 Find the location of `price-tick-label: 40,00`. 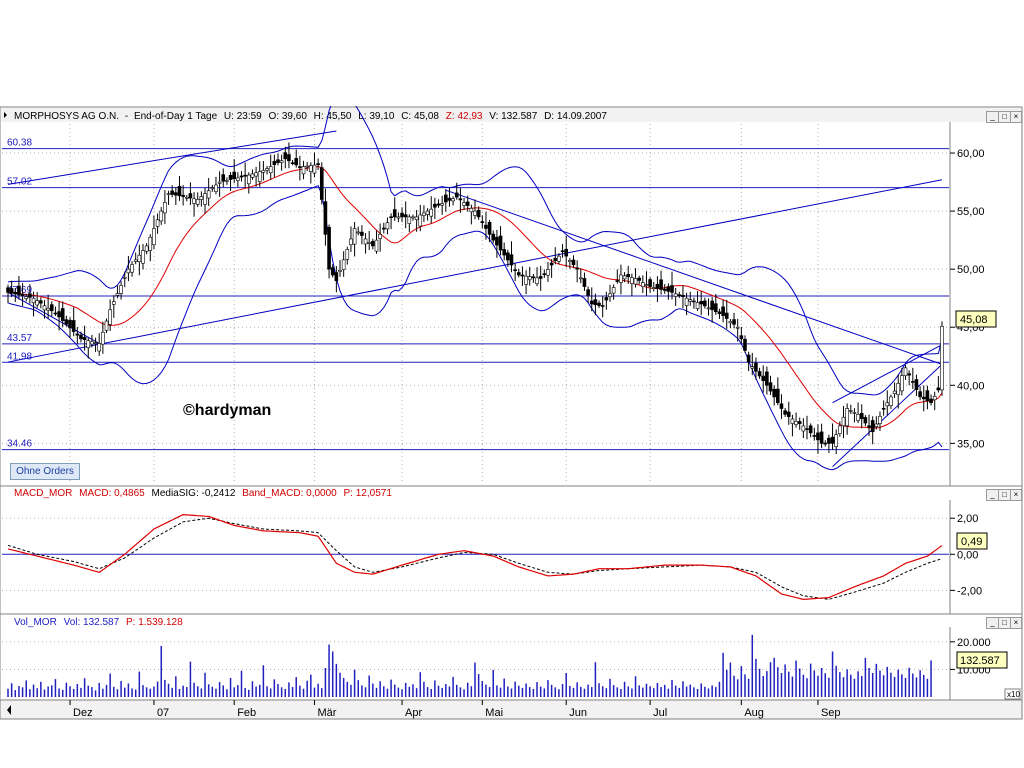

price-tick-label: 40,00 is located at coordinates (971, 386).